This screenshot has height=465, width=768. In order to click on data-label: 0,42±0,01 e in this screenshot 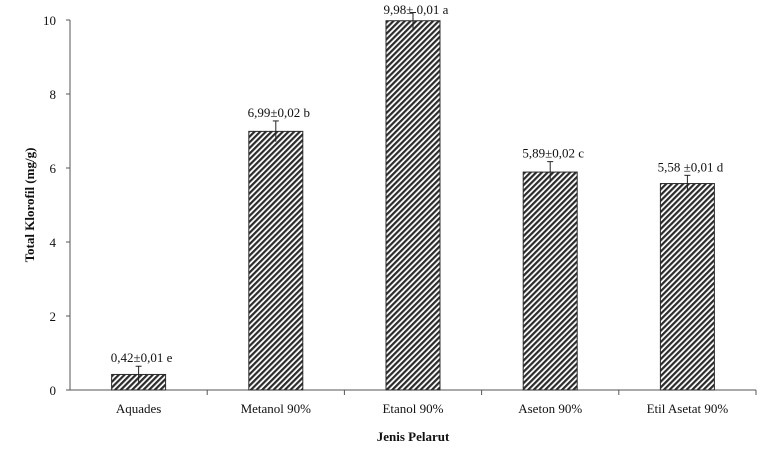, I will do `click(142, 357)`.